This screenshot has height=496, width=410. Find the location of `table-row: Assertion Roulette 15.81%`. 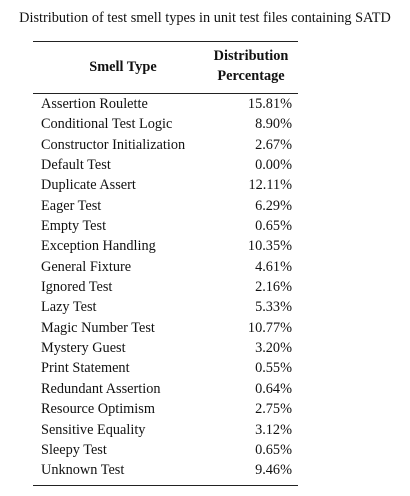

table-row: Assertion Roulette 15.81% is located at coordinates (165, 104).